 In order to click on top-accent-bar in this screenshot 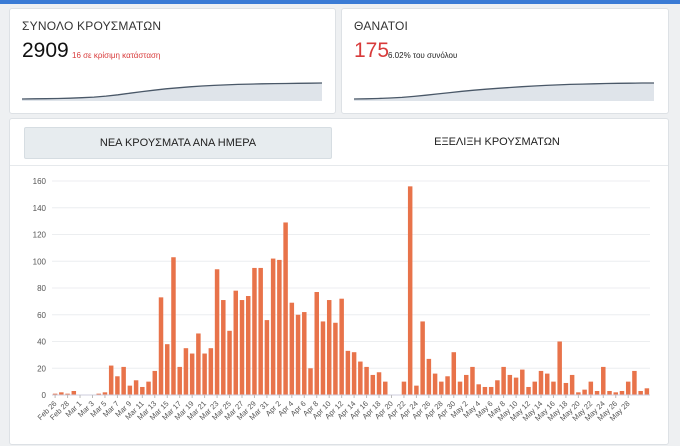, I will do `click(340, 2)`.